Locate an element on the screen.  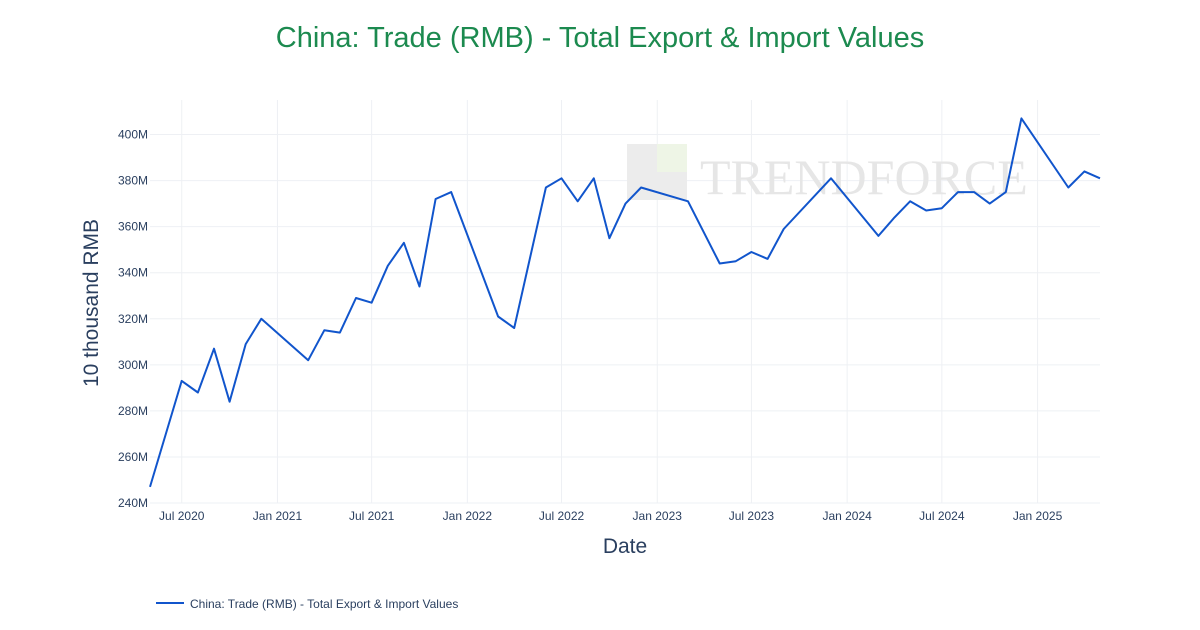
y-tick-label: 260M is located at coordinates (133, 457).